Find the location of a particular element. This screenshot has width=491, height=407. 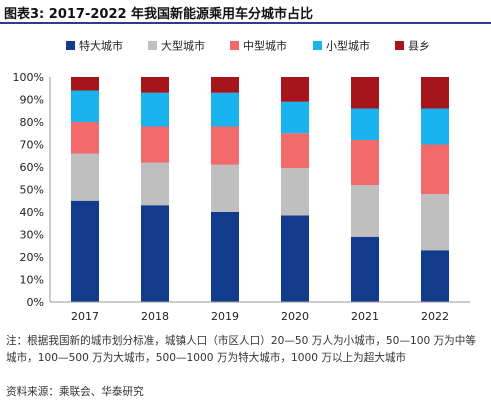

x-tick-label-2018: 2018 is located at coordinates (155, 316).